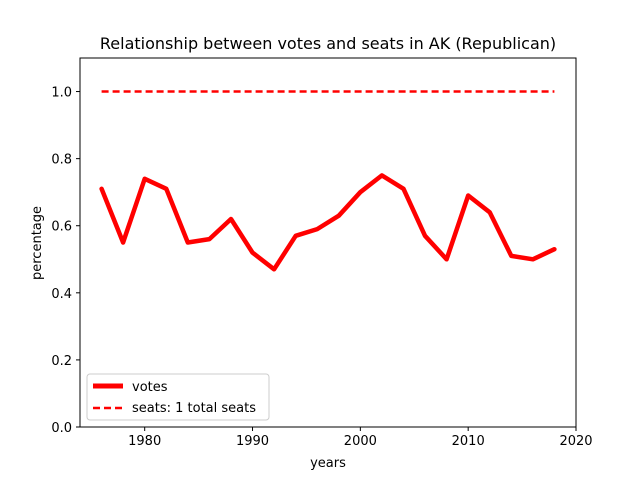 The height and width of the screenshot is (480, 640). I want to click on x-axis-label: years, so click(328, 463).